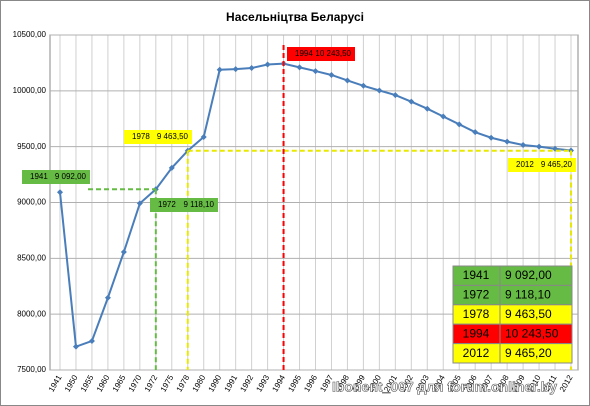 The width and height of the screenshot is (590, 406). Describe the element at coordinates (295, 17) in the screenshot. I see `chart-title: Насельніцтва Беларусі` at that location.